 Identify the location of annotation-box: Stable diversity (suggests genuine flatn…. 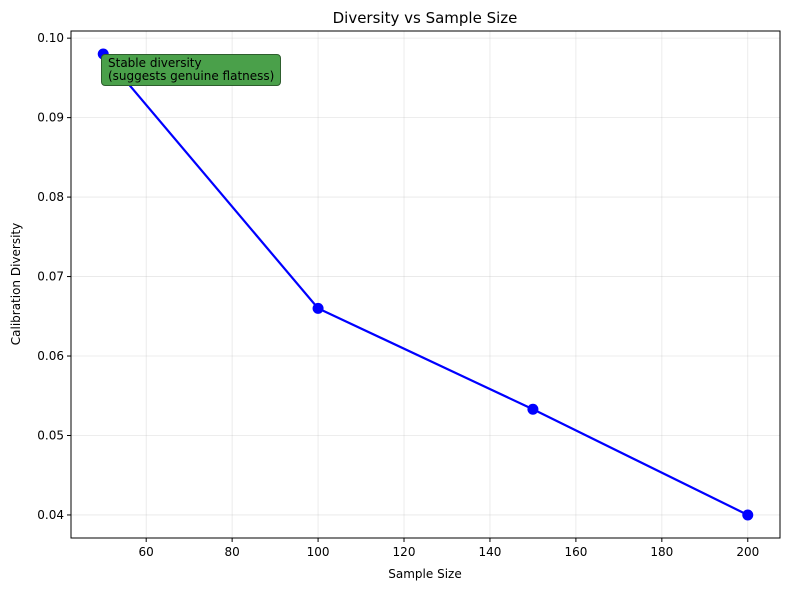
(191, 70).